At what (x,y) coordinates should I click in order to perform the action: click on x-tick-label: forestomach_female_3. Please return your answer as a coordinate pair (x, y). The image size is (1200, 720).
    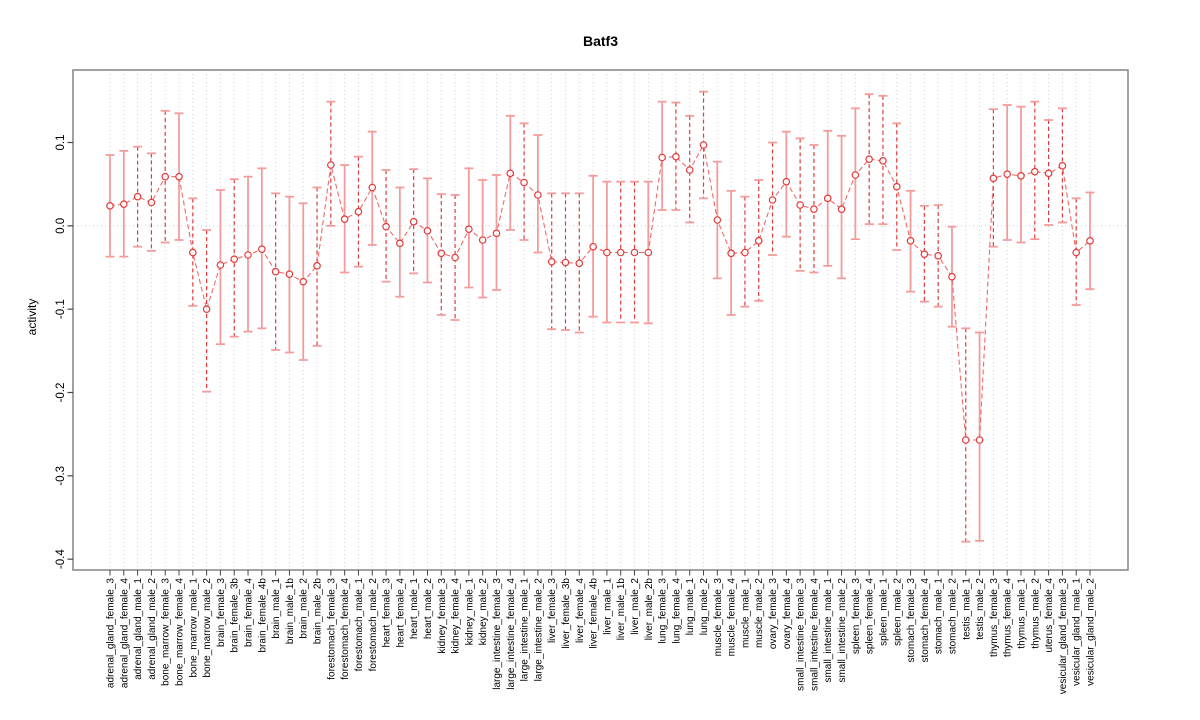
    Looking at the image, I should click on (331, 629).